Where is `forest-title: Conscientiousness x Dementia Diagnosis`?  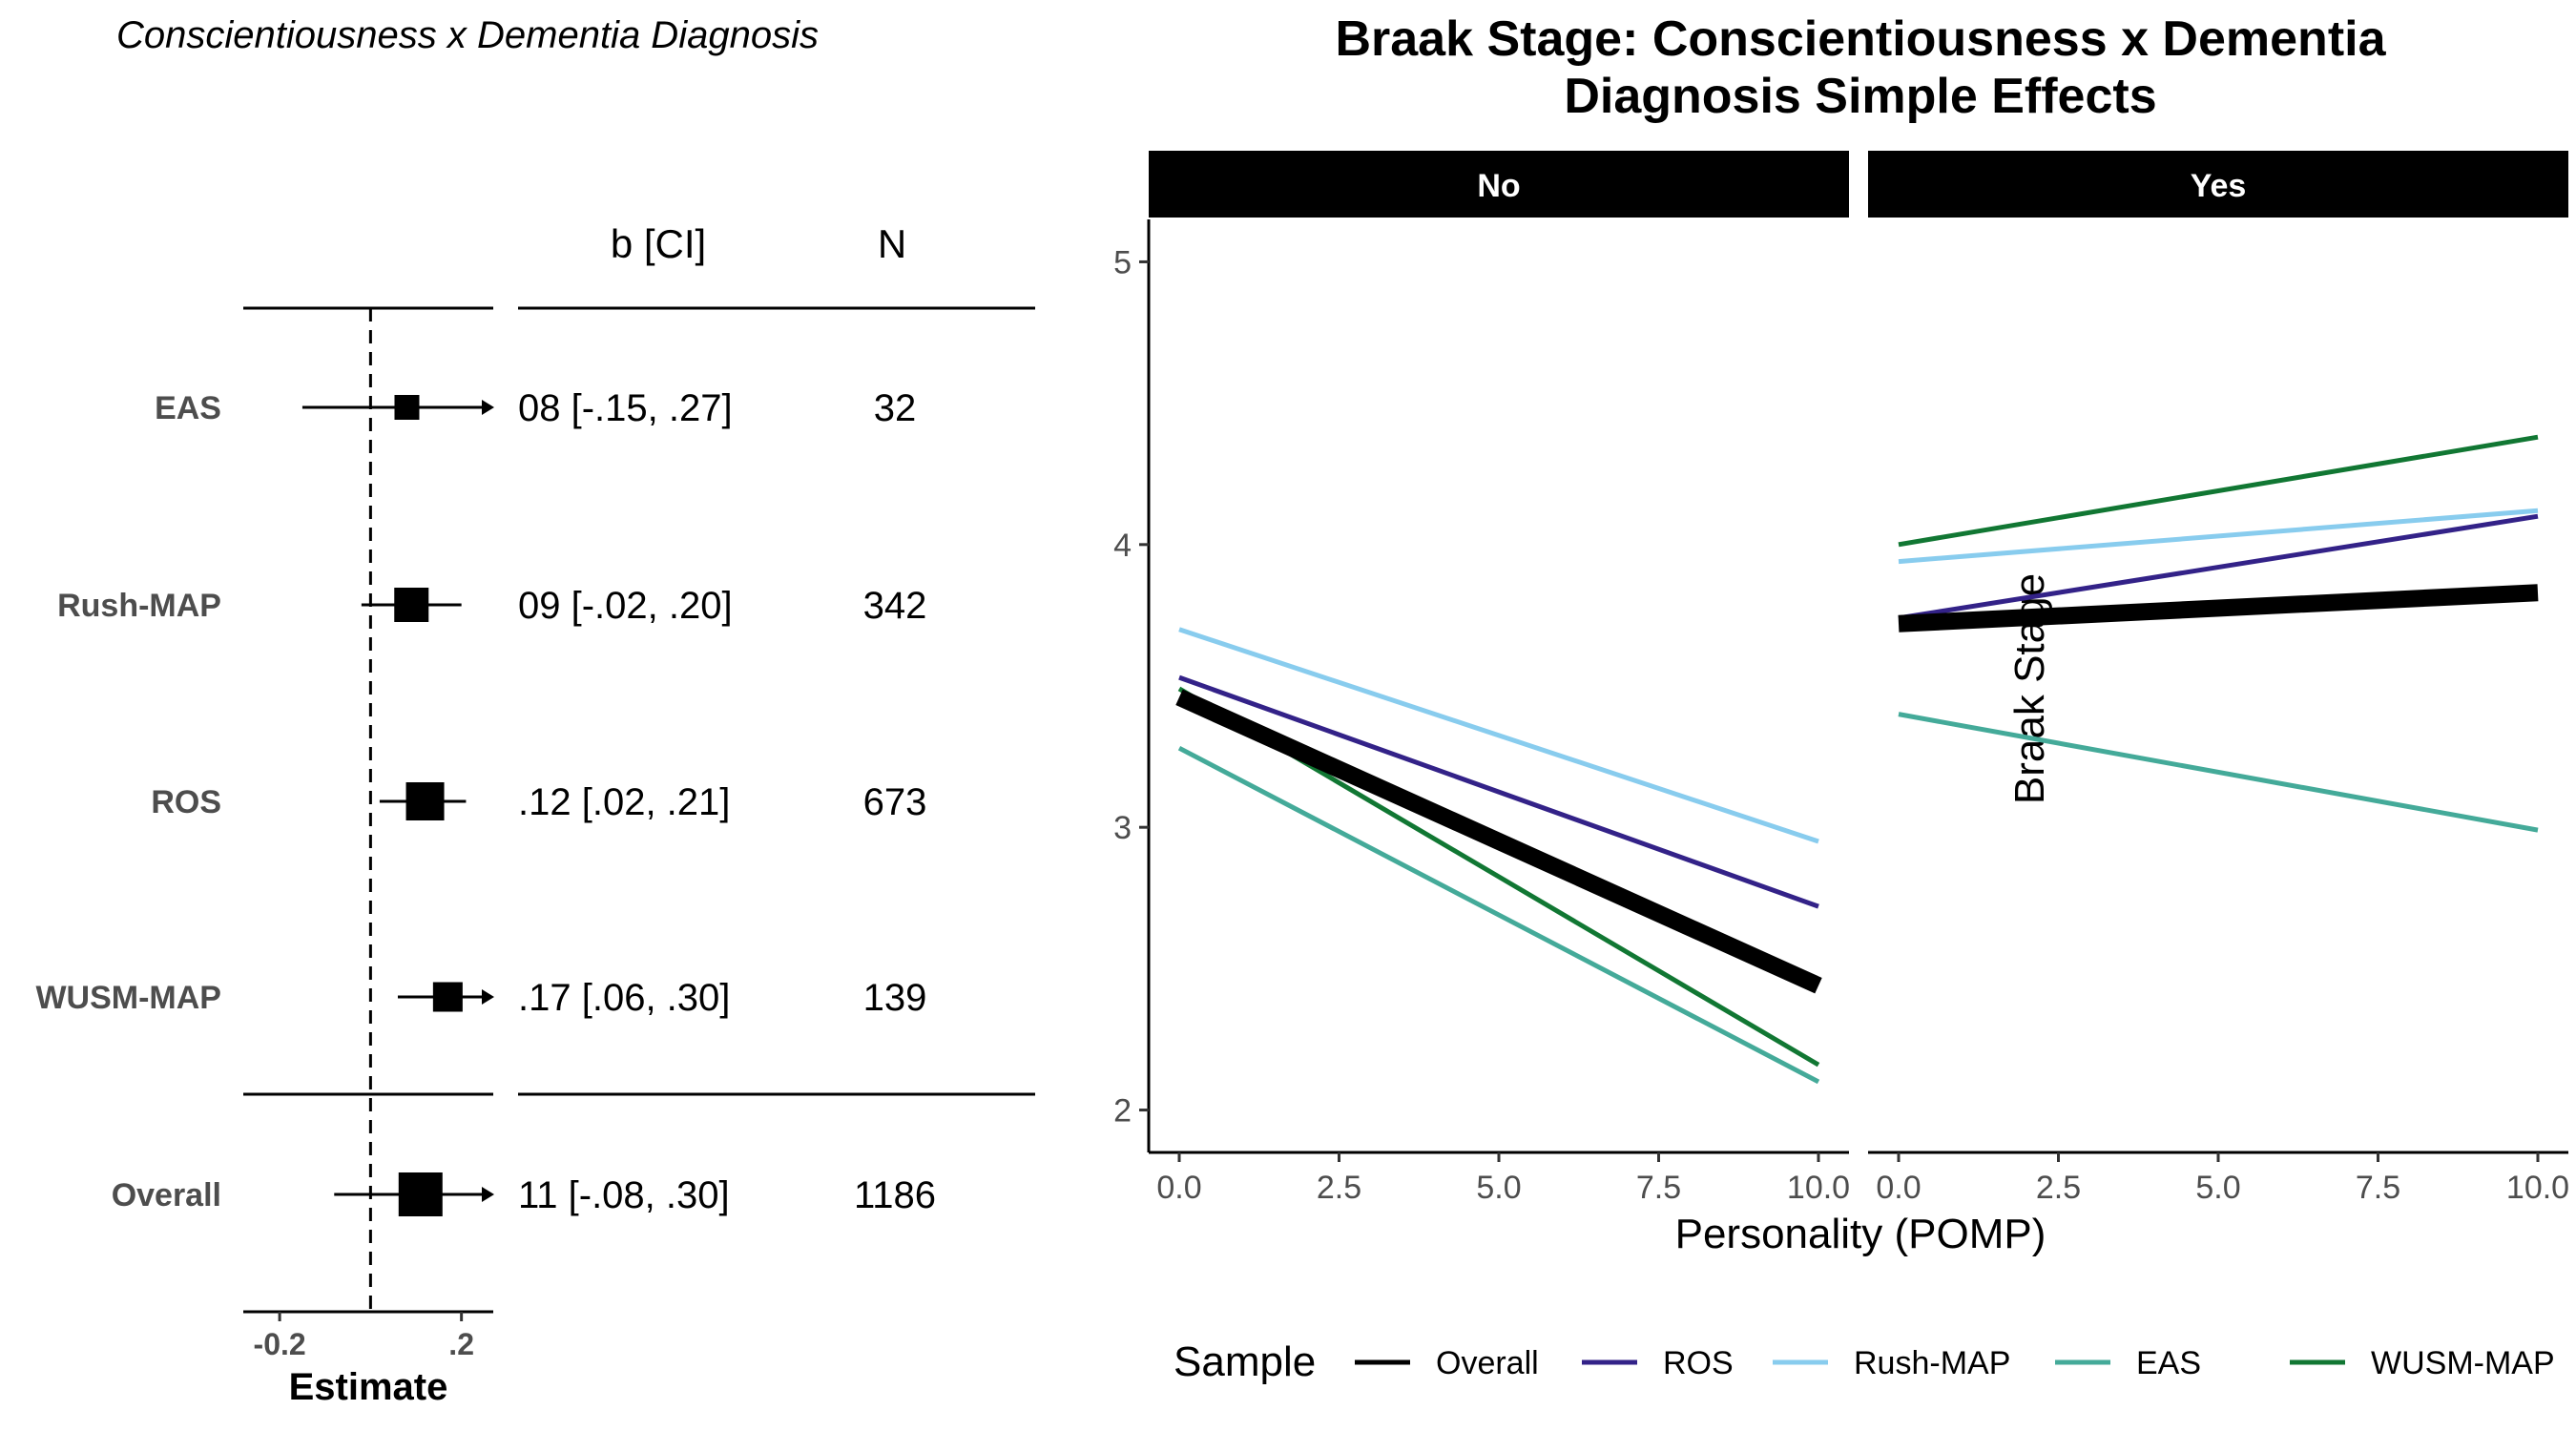 forest-title: Conscientiousness x Dementia Diagnosis is located at coordinates (467, 35).